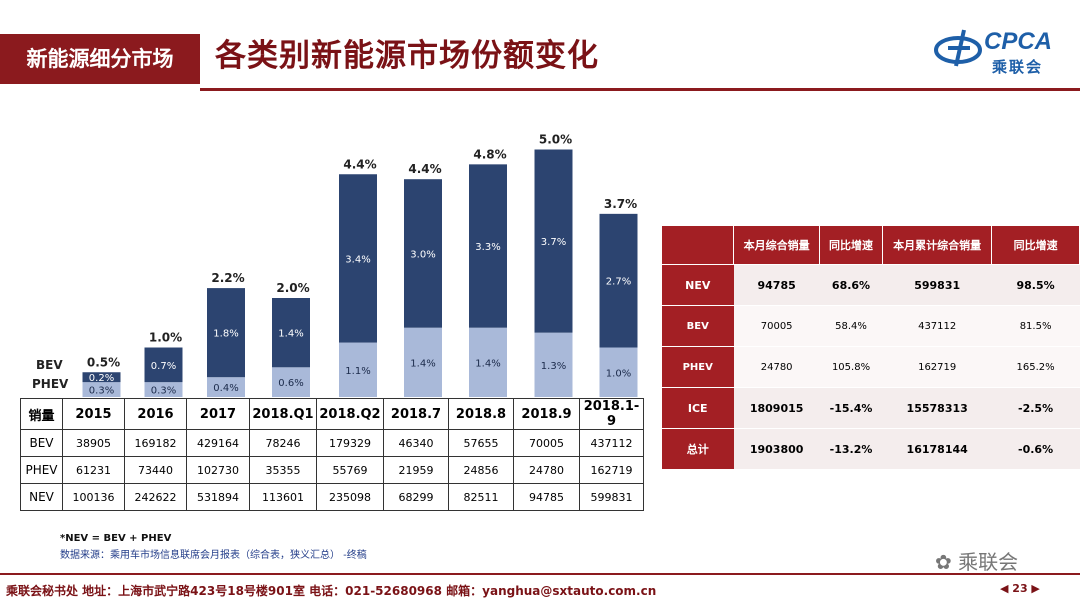  I want to click on title-divider, so click(640, 89).